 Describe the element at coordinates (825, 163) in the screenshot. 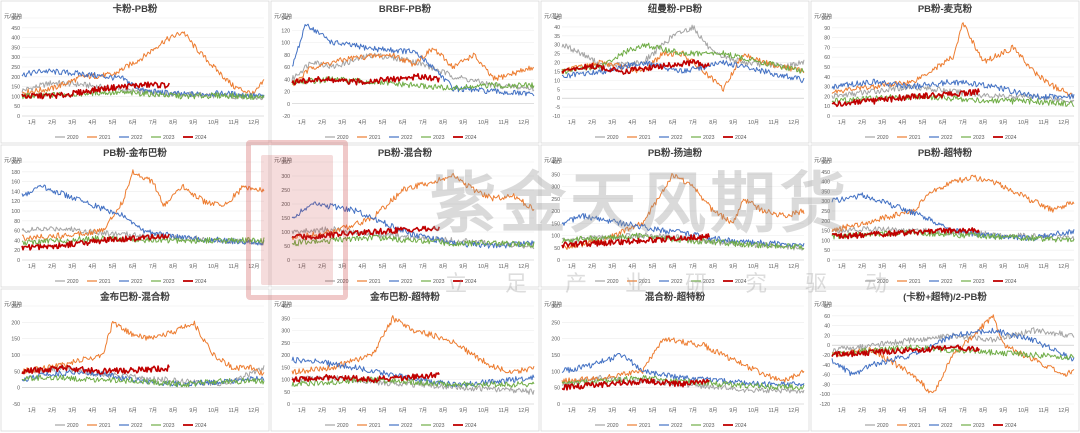

I see `y-tick-label: 500` at that location.